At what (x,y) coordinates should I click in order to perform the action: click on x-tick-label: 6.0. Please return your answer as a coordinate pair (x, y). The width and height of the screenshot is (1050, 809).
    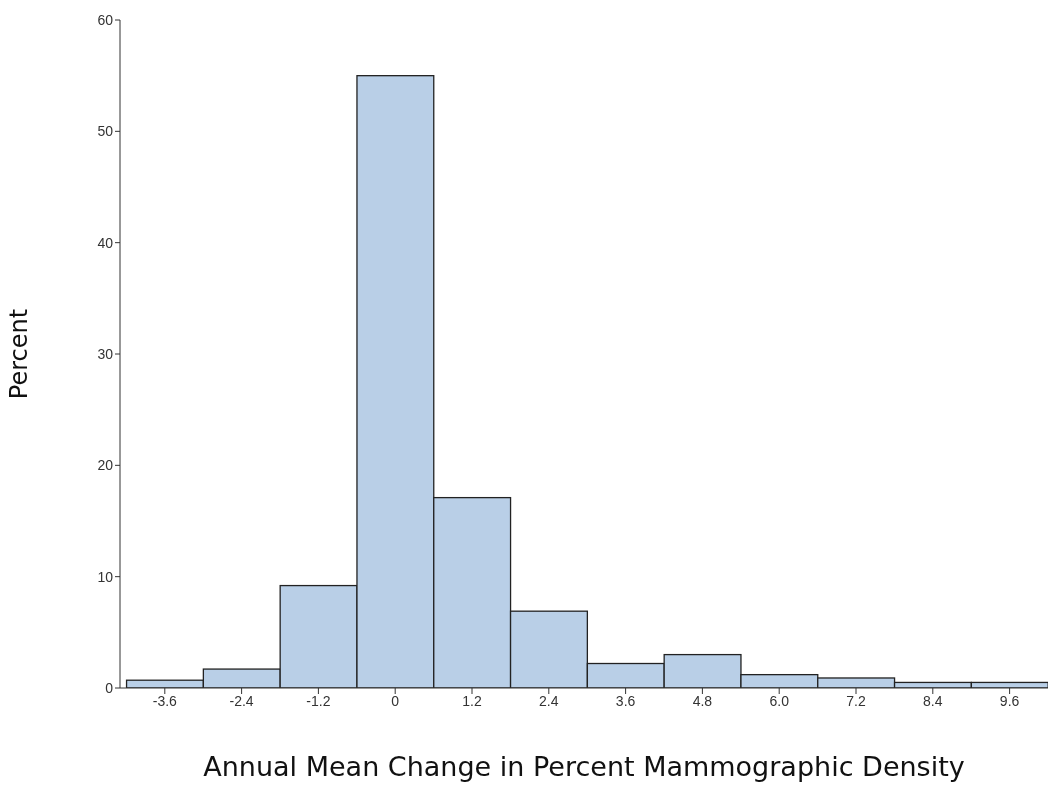
    Looking at the image, I should click on (779, 700).